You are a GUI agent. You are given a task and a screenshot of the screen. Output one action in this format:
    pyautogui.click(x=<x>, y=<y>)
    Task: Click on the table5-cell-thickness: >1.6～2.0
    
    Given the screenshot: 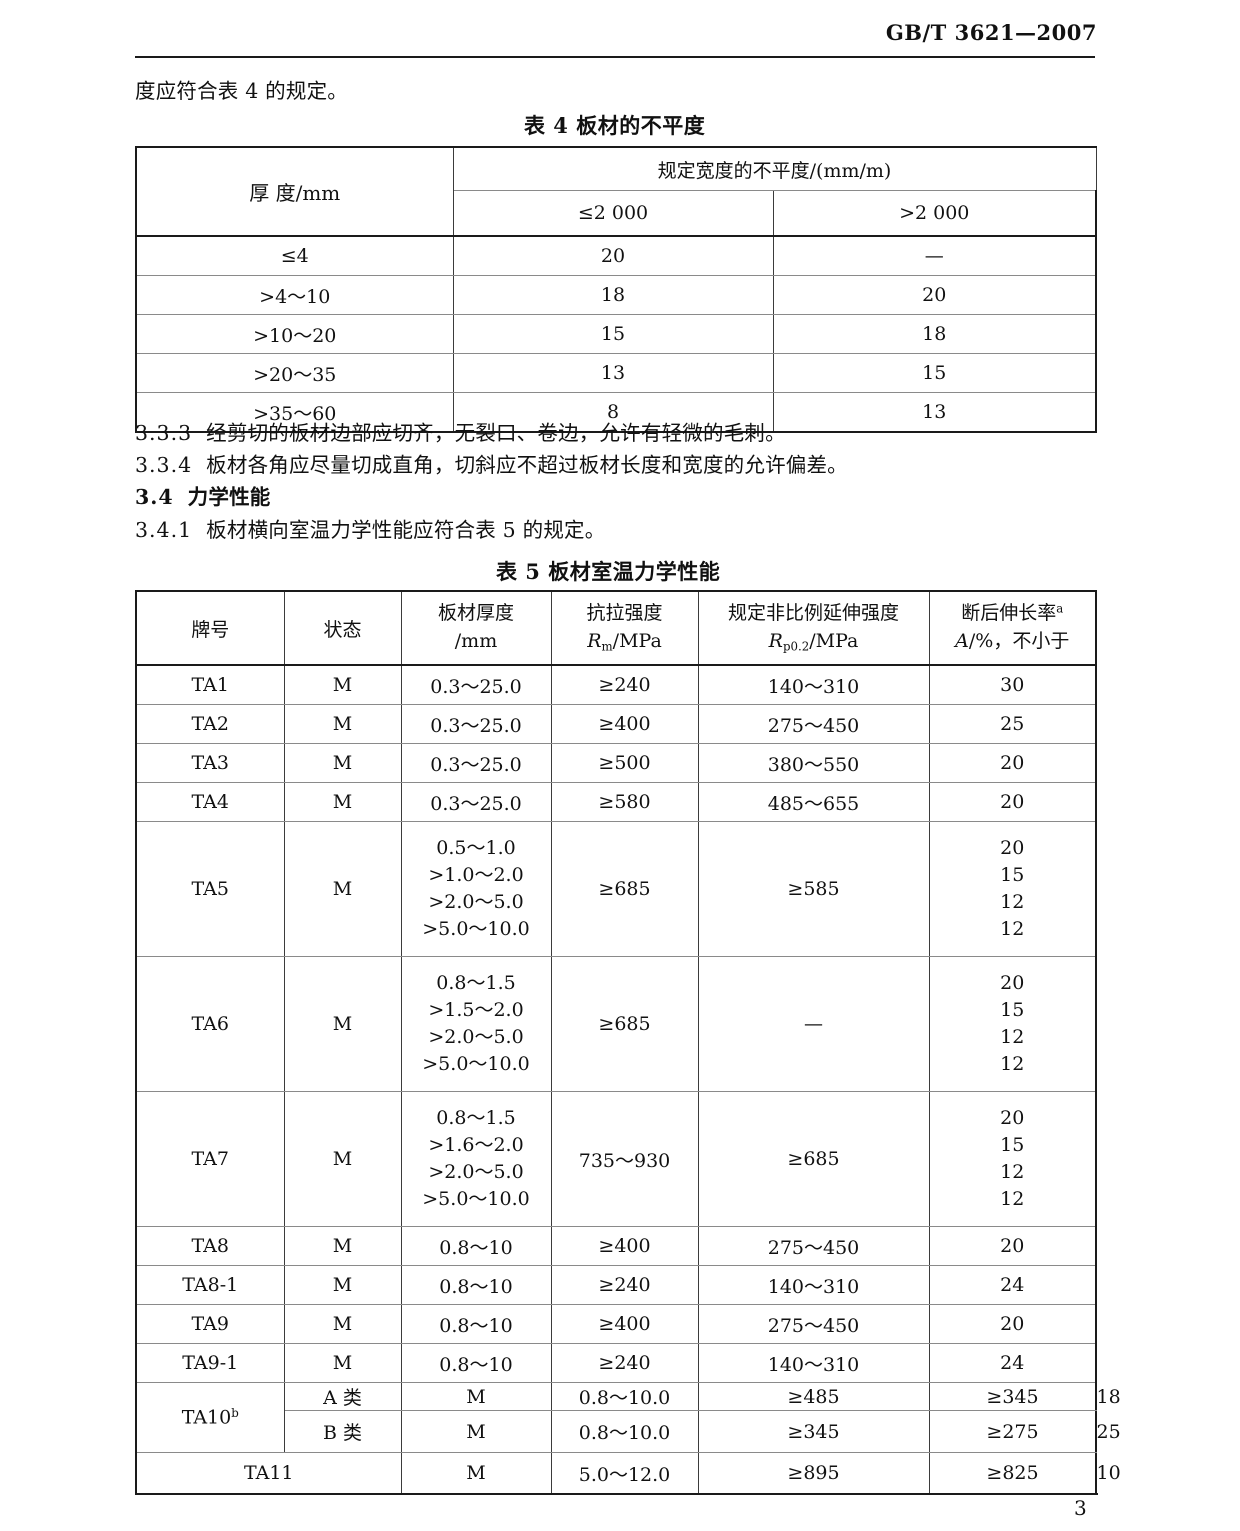 What is the action you would take?
    pyautogui.click(x=476, y=1145)
    